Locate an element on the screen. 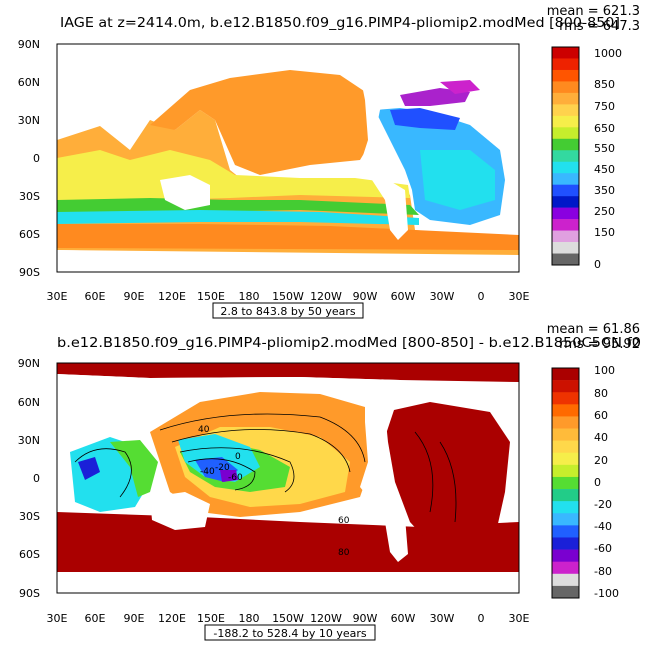  top-lat-label: 60N is located at coordinates (29, 82).